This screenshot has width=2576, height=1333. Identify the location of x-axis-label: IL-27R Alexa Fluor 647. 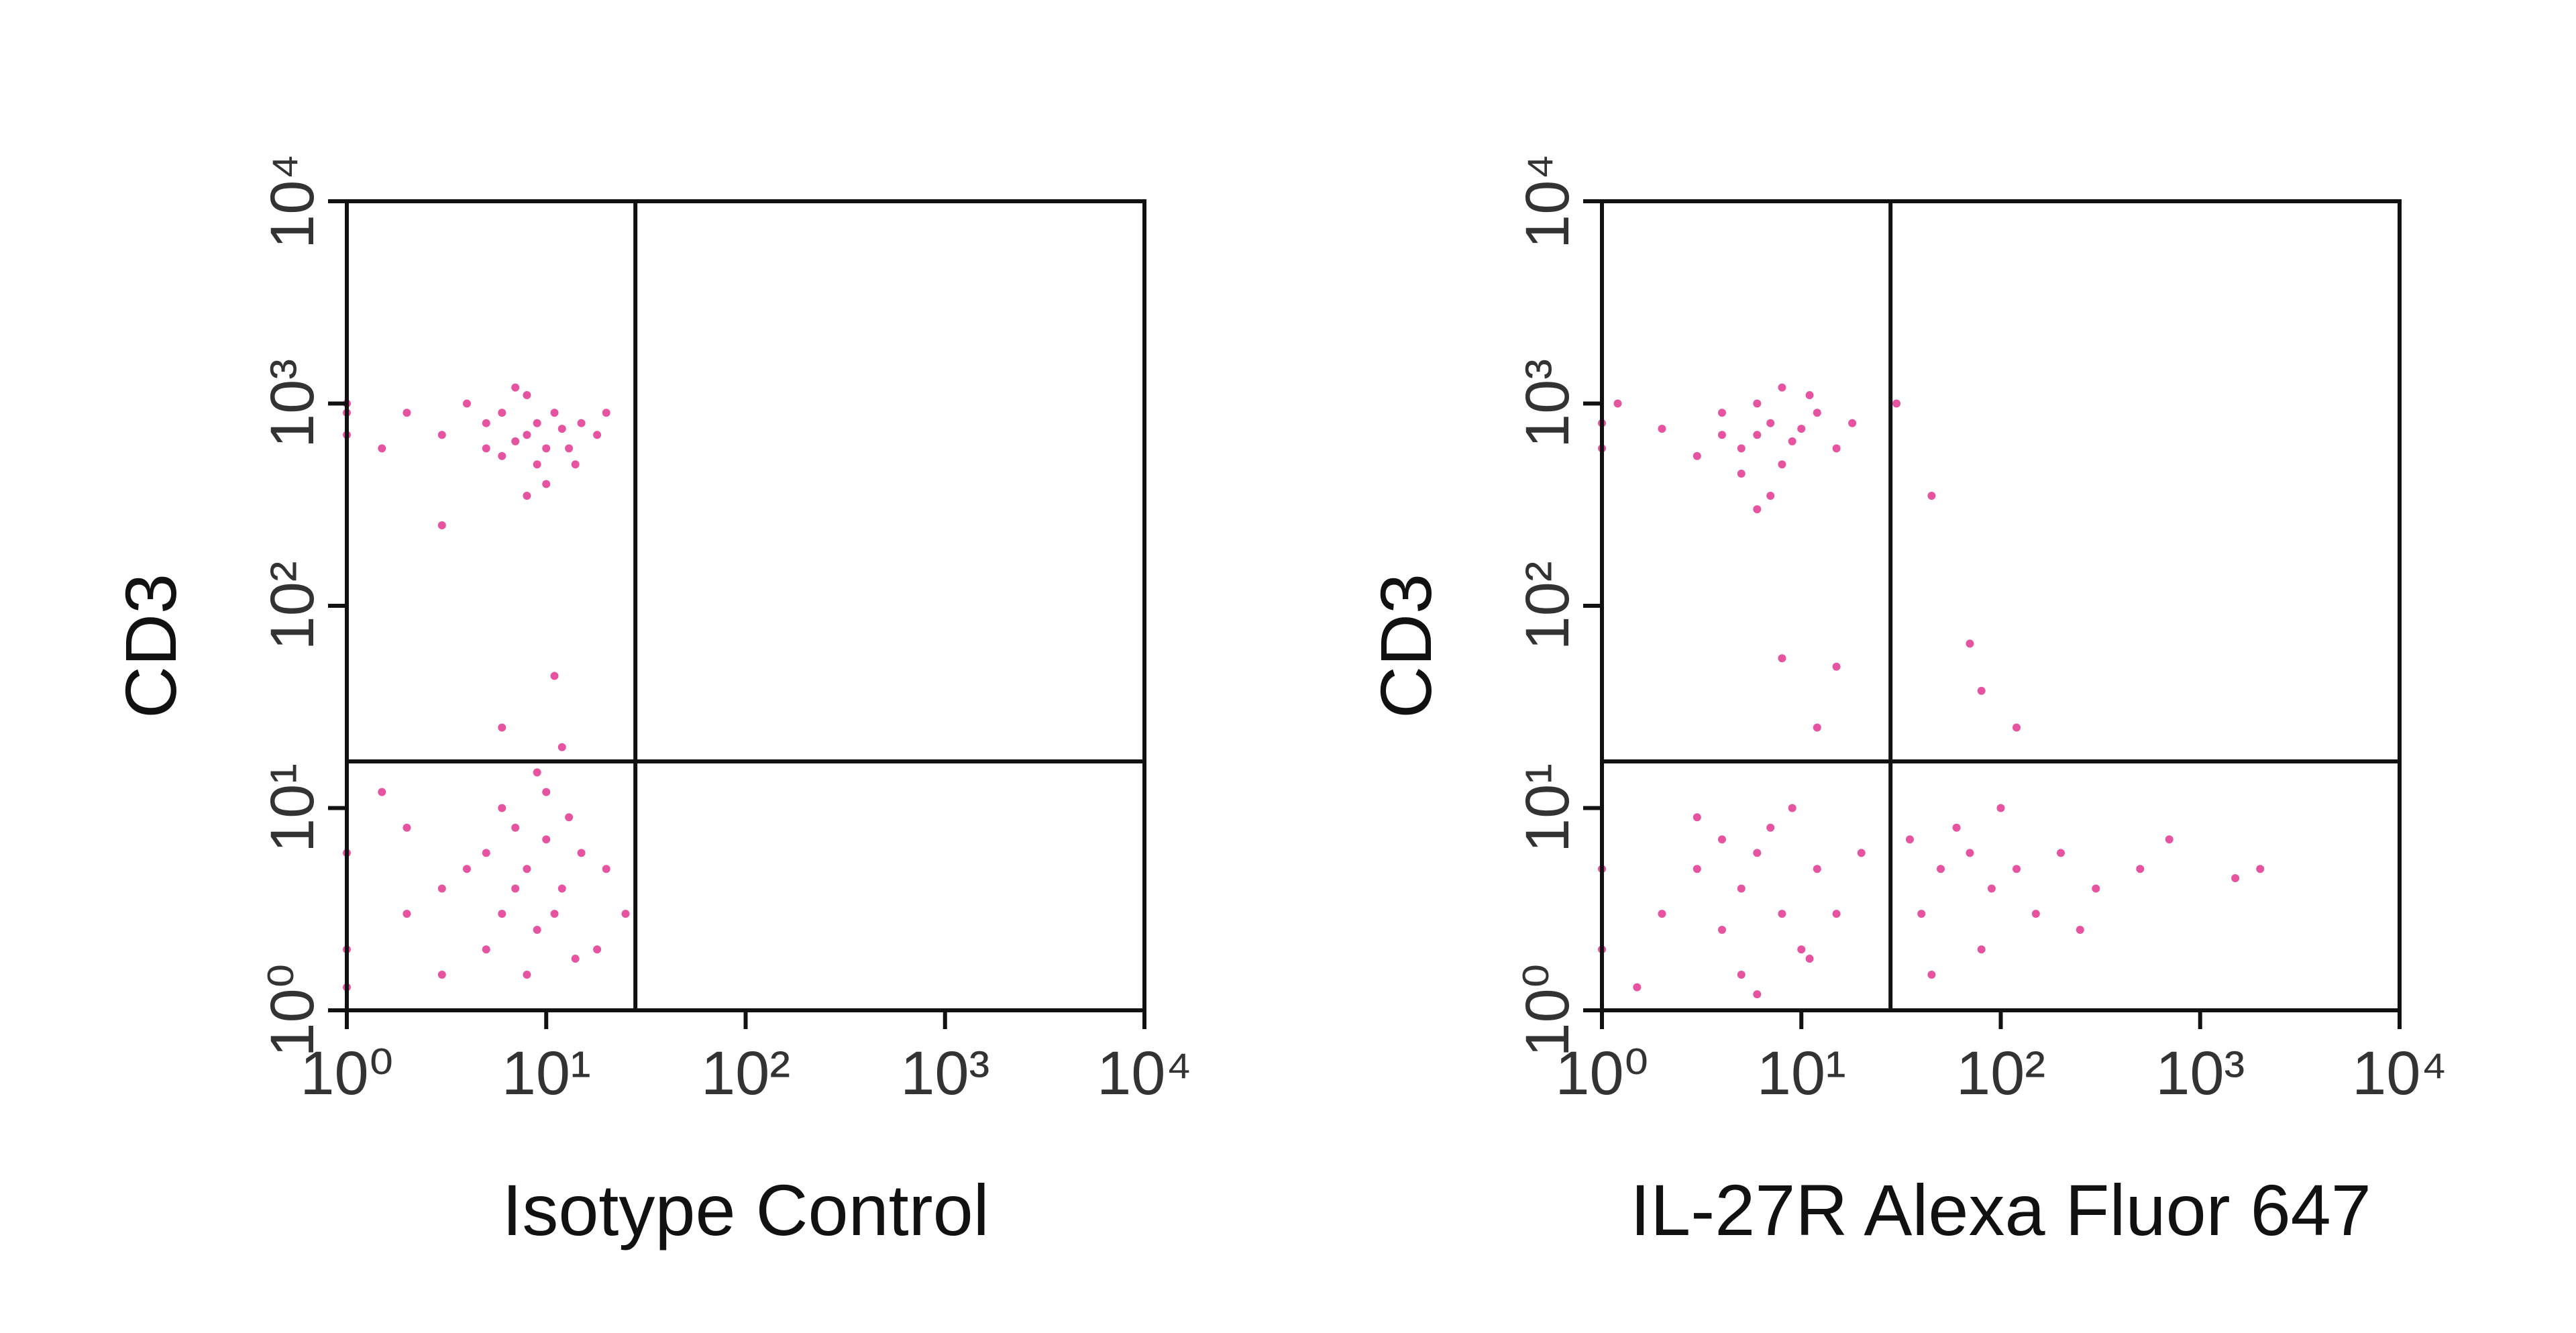
(2000, 1209).